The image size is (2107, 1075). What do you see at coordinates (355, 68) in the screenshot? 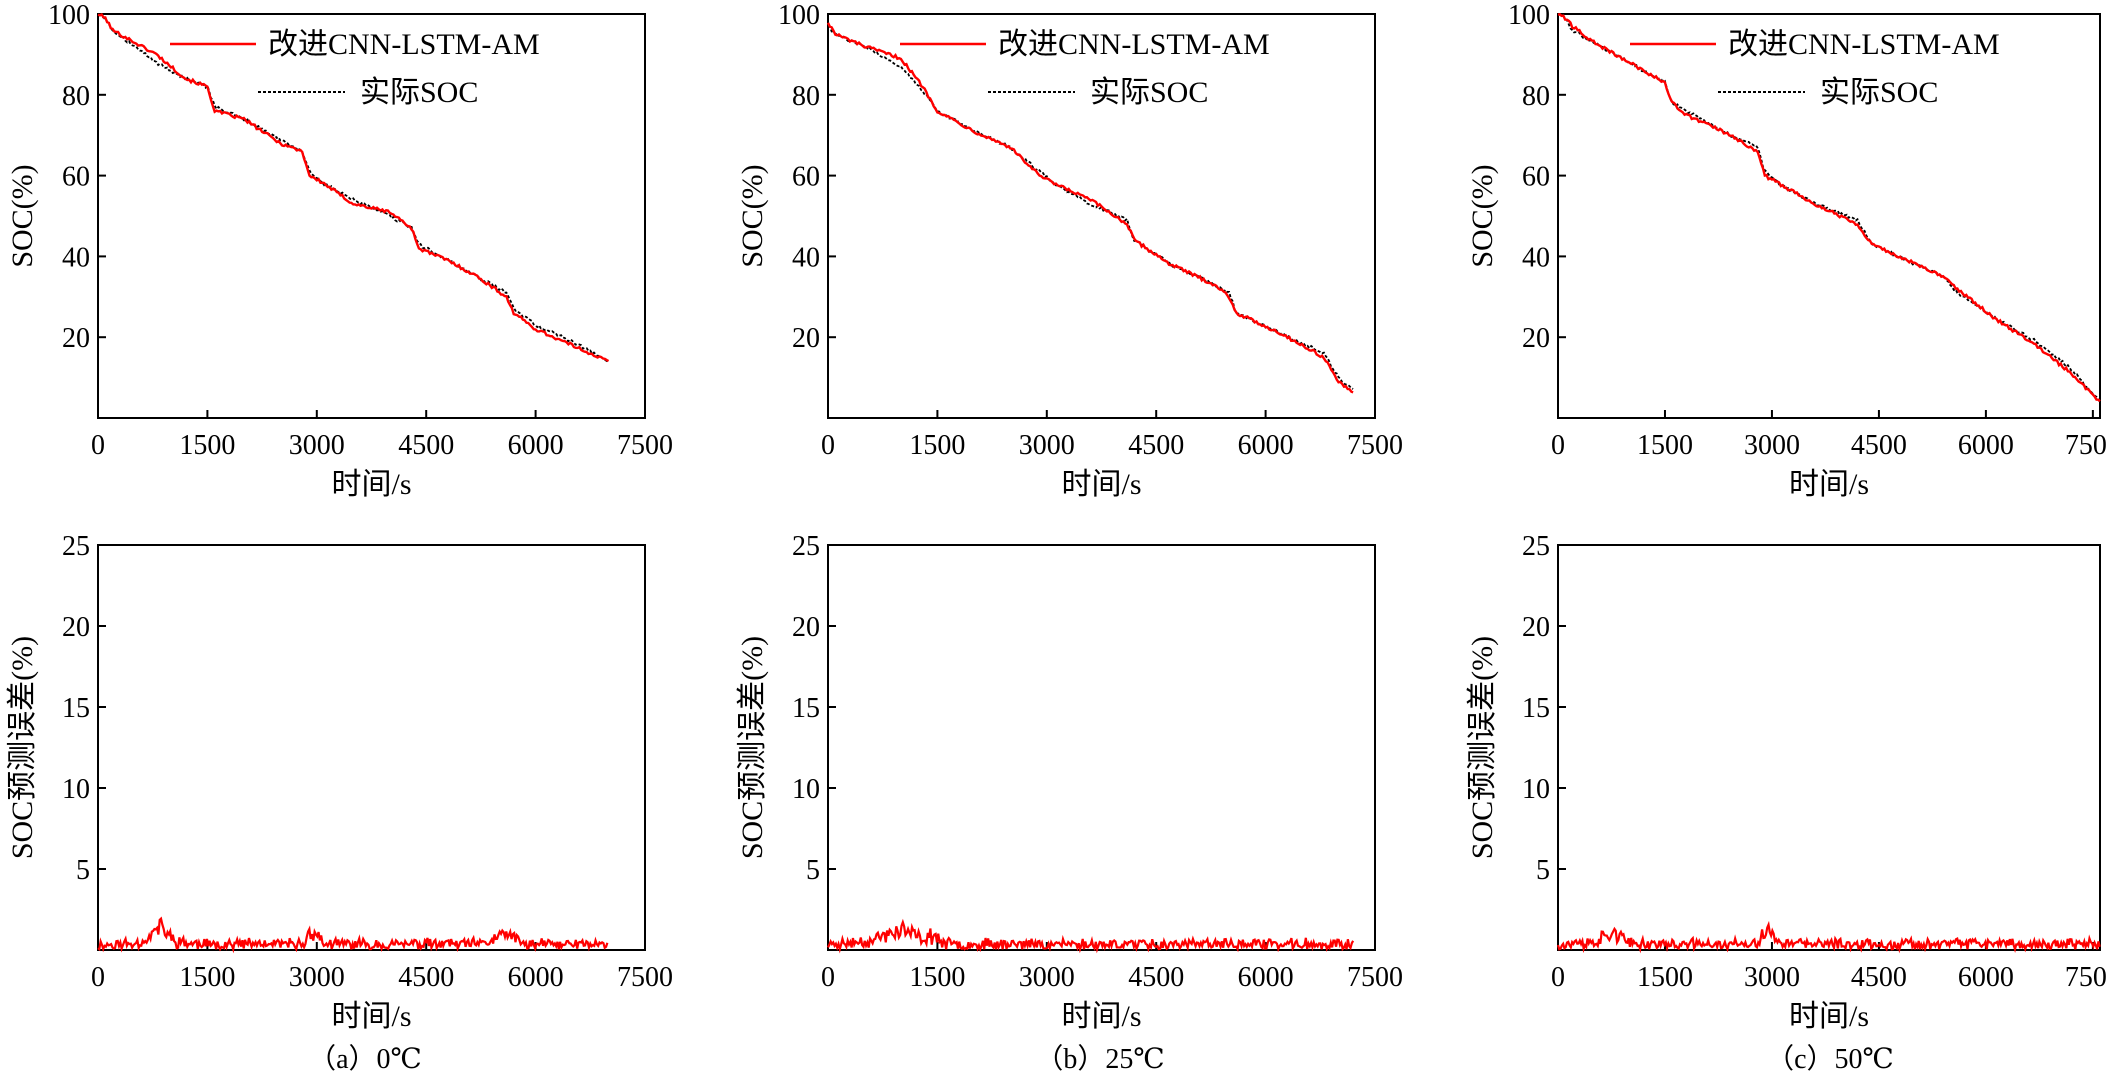
I see `legend-a-top: 改进CNN-LSTM-AM 实际SOC` at bounding box center [355, 68].